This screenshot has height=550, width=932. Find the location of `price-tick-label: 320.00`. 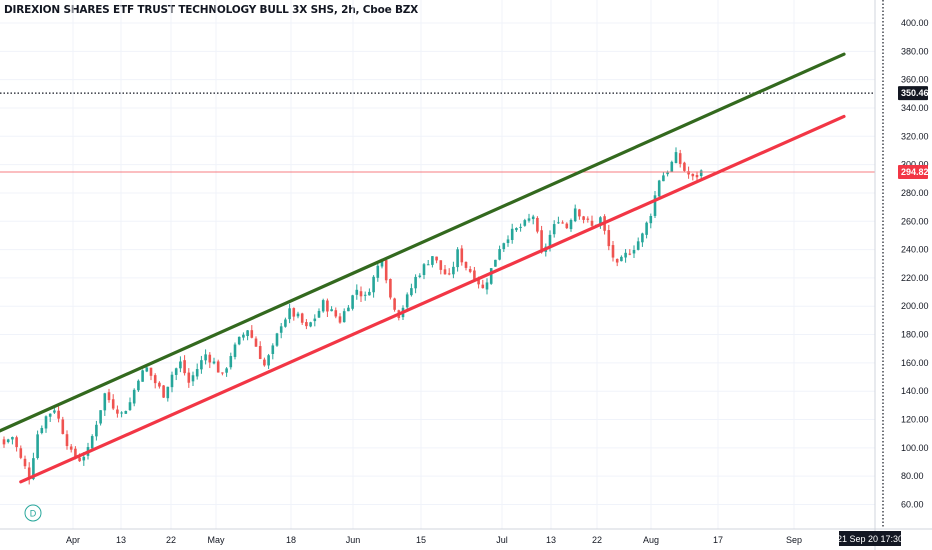

price-tick-label: 320.00 is located at coordinates (915, 136).